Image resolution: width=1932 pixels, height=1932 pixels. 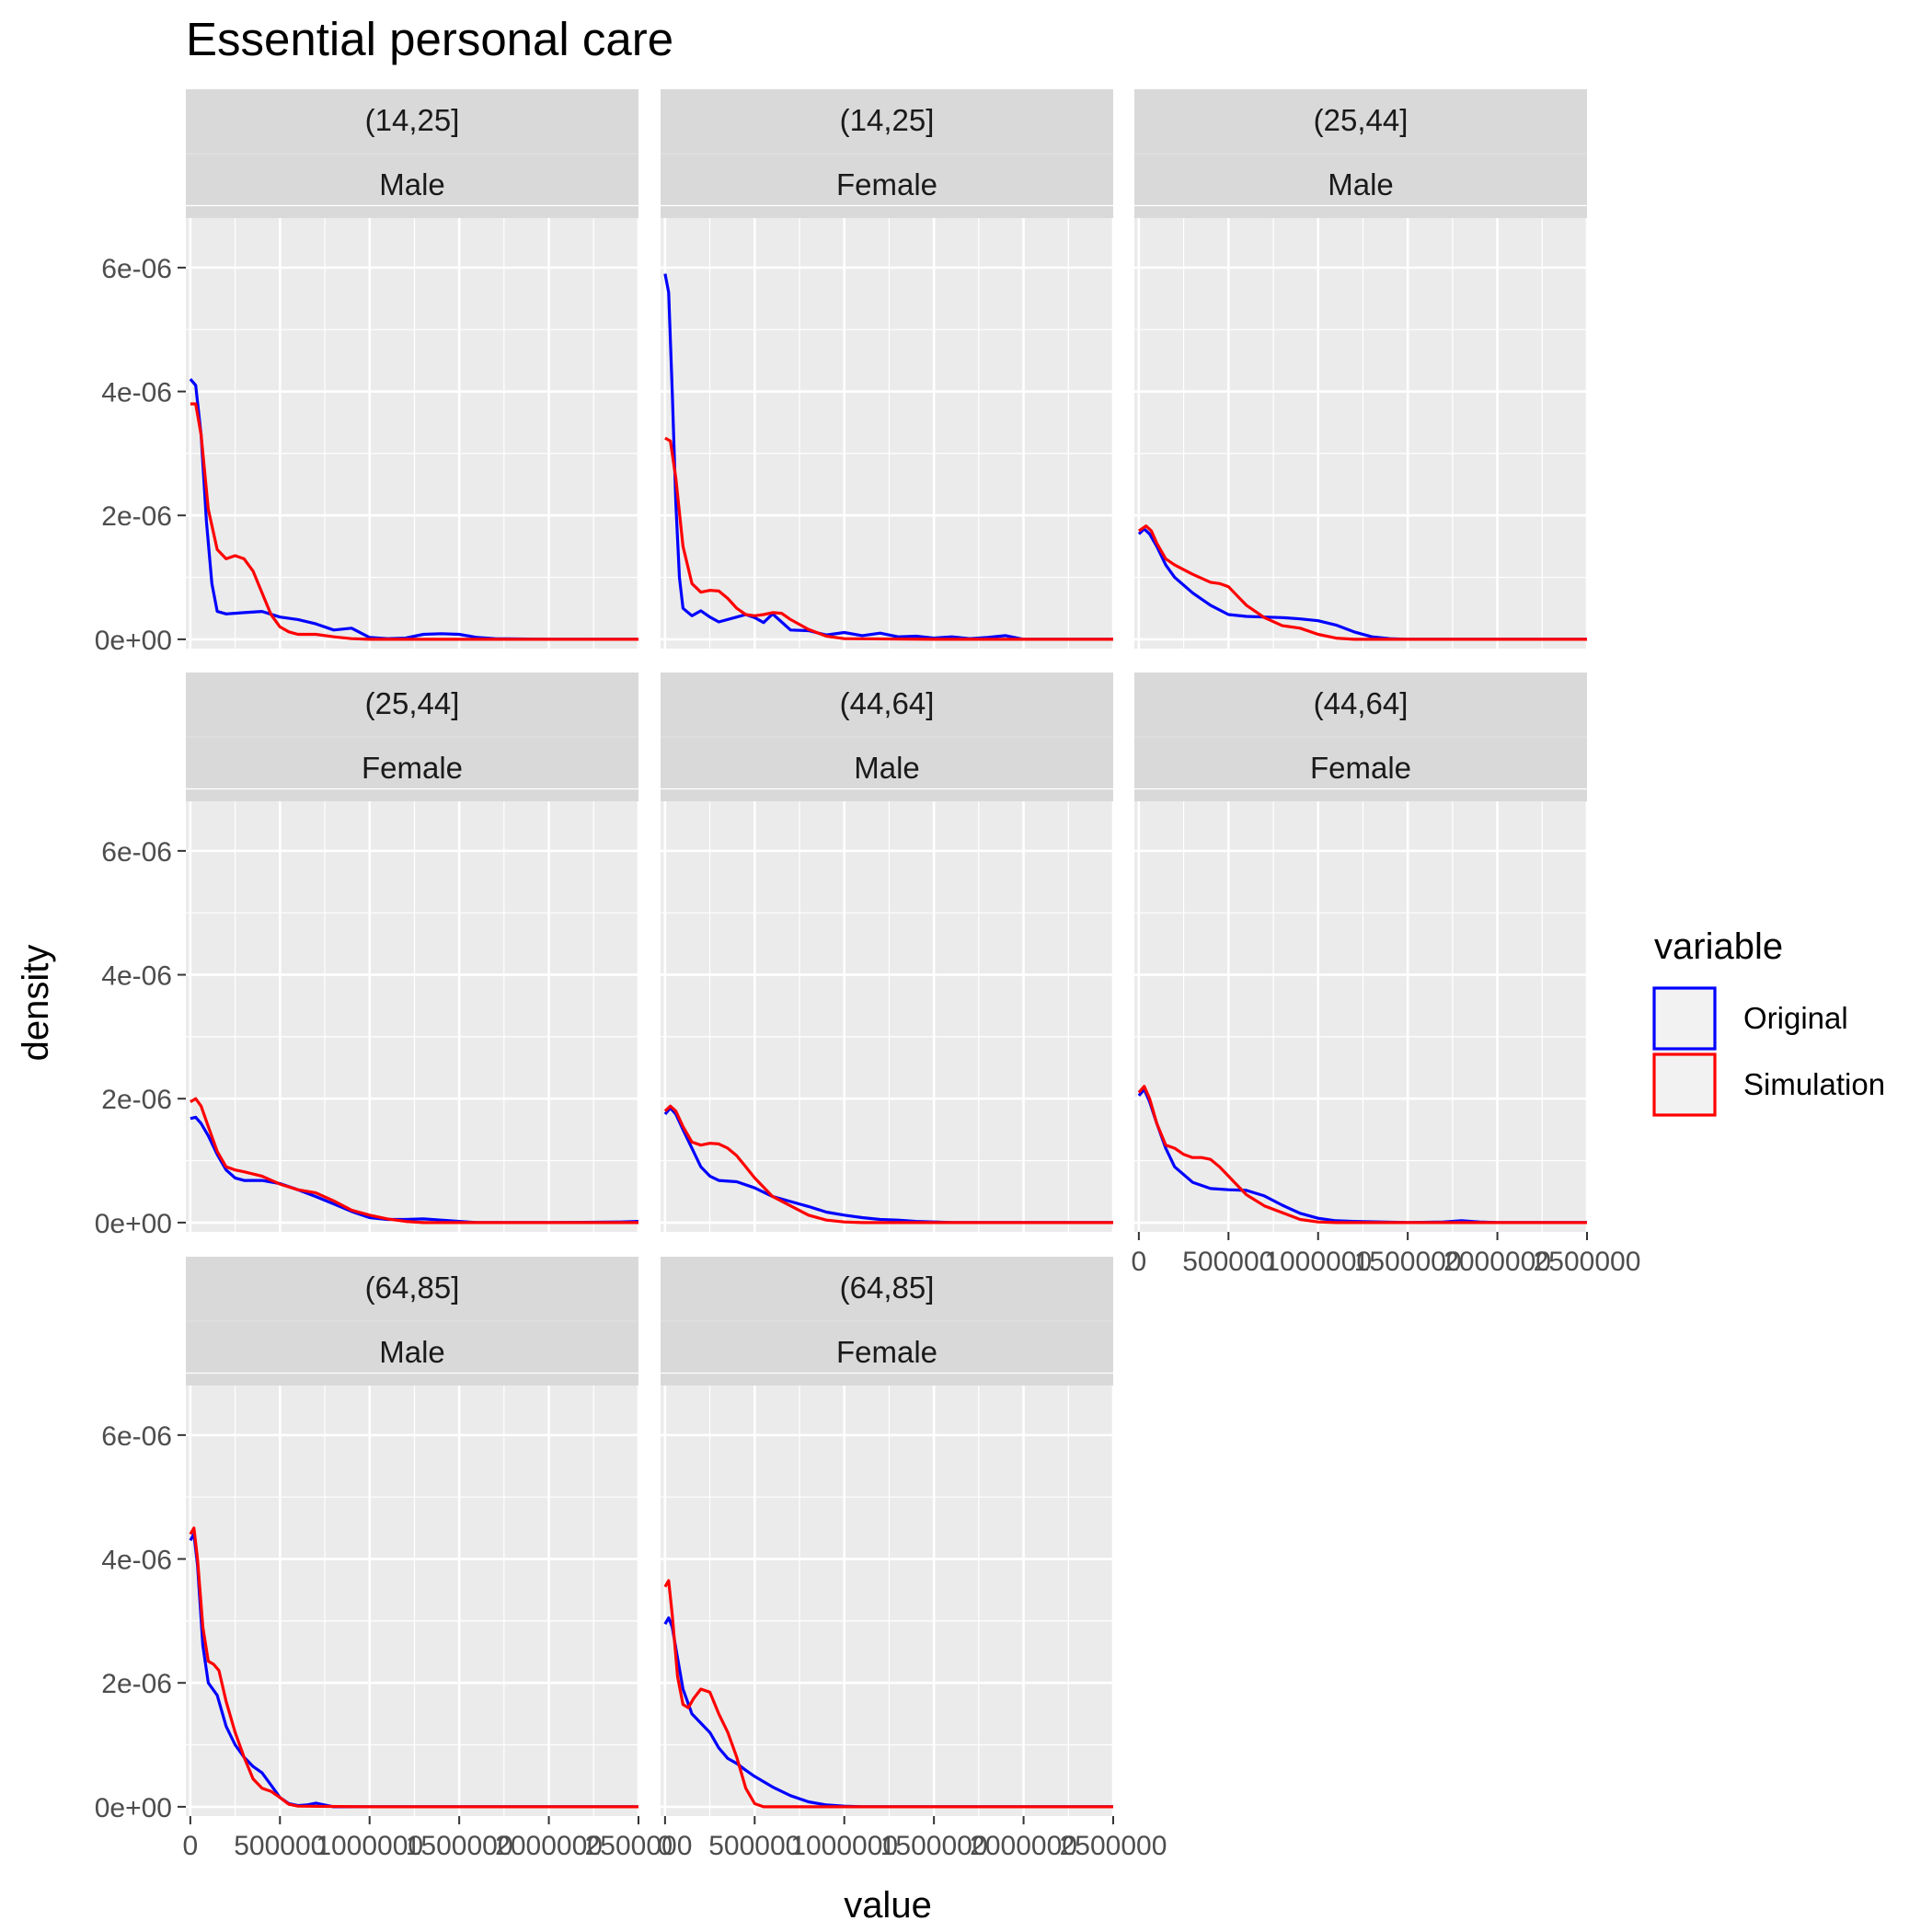 What do you see at coordinates (429, 39) in the screenshot?
I see `chart-title: Essential personal care` at bounding box center [429, 39].